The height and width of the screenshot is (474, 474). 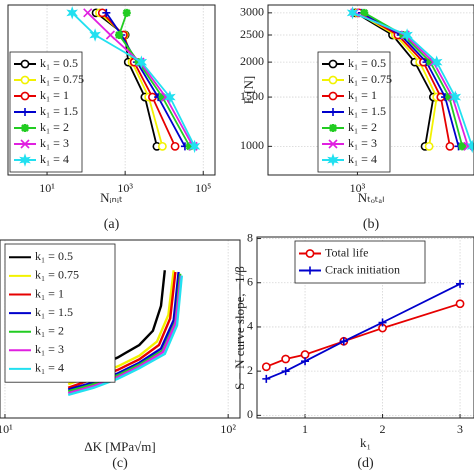 I want to click on y-axis-label: F [N], so click(x=248, y=90).